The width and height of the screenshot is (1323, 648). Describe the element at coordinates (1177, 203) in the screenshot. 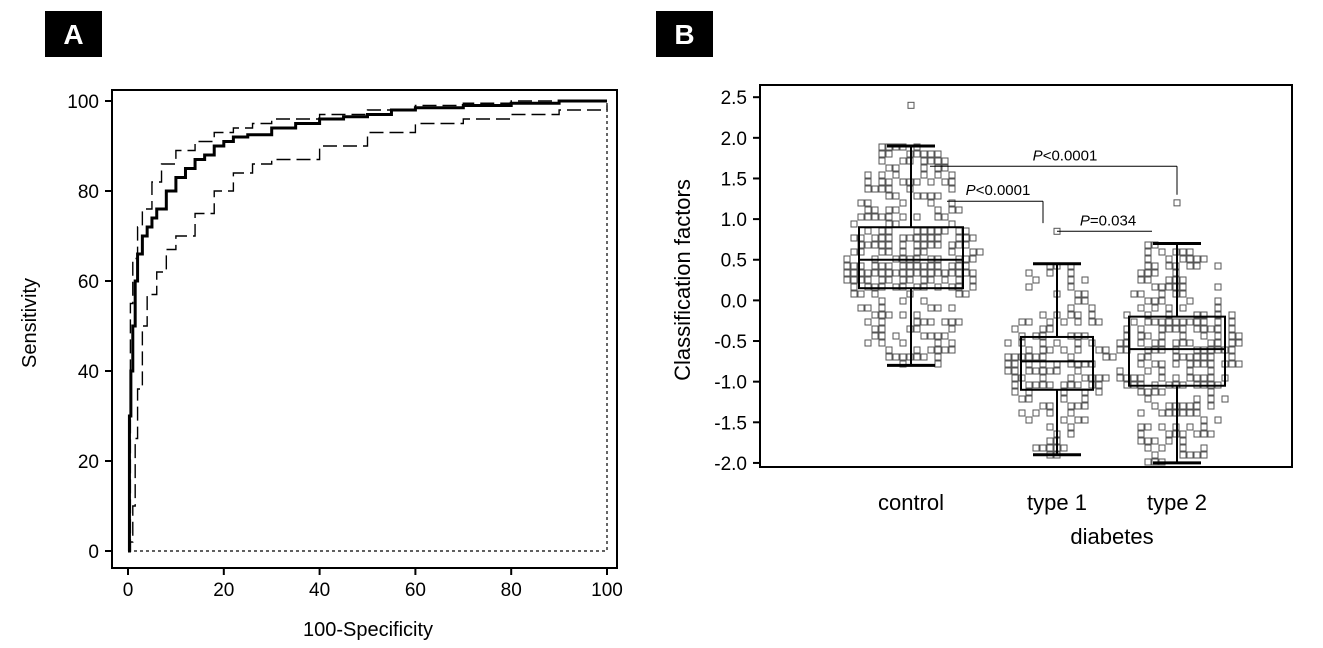

I see `outlier-point` at that location.